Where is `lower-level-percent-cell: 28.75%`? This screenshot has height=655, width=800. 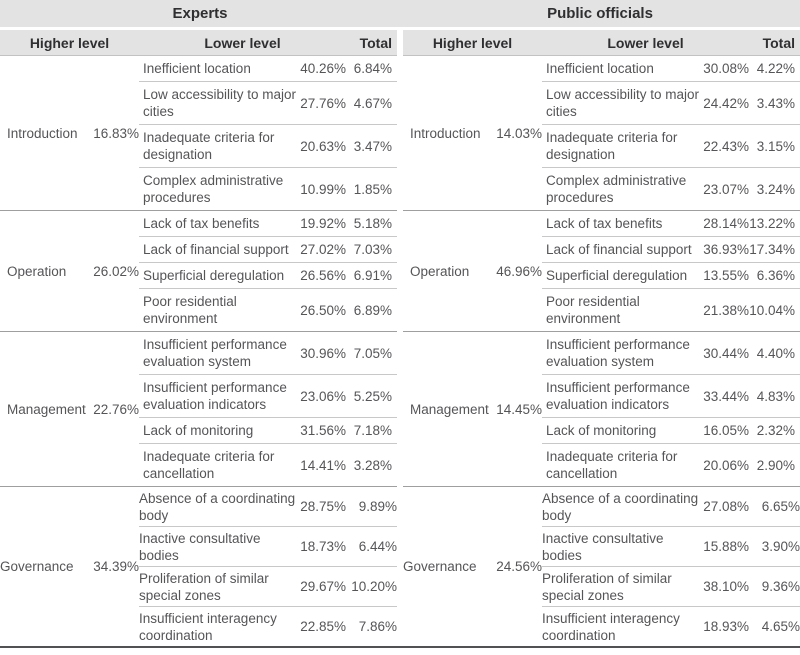 lower-level-percent-cell: 28.75% is located at coordinates (321, 506).